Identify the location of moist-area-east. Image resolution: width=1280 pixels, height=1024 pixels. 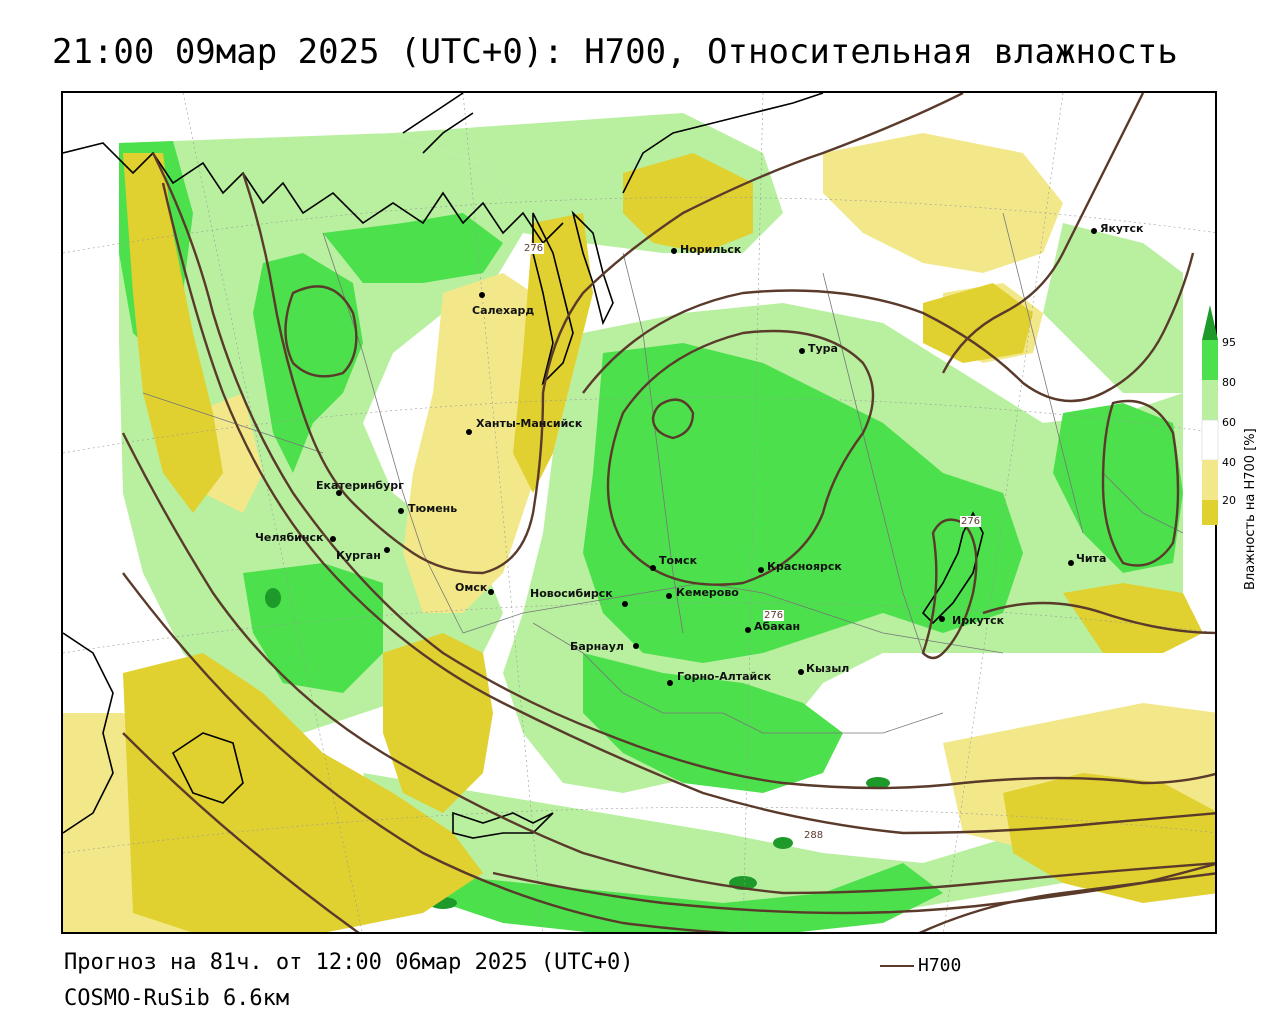
(1113, 308).